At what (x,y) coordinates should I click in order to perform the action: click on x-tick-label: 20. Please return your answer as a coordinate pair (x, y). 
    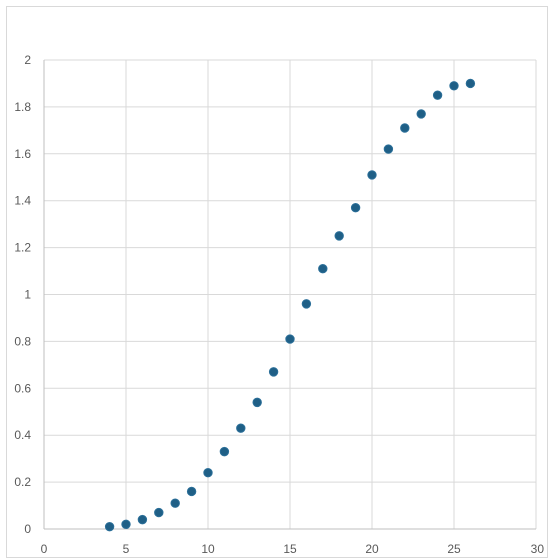
    Looking at the image, I should click on (372, 549).